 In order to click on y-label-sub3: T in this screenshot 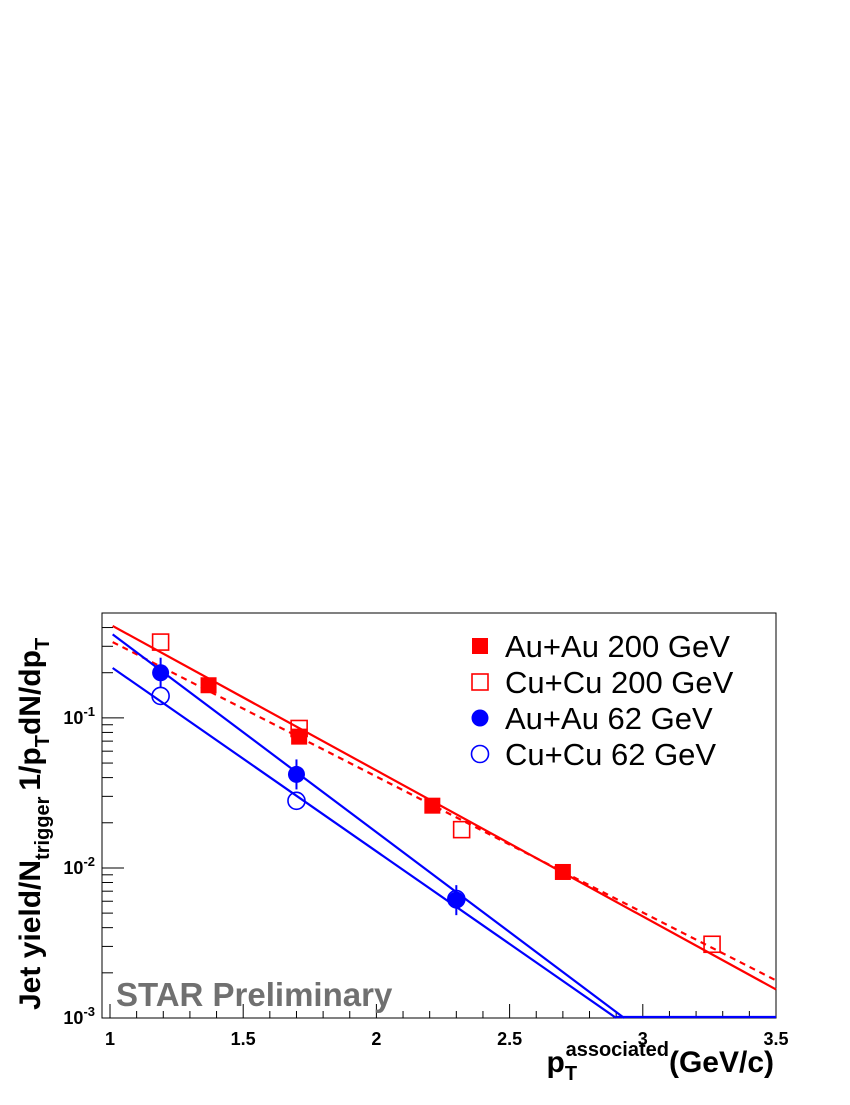, I will do `click(43, 644)`.